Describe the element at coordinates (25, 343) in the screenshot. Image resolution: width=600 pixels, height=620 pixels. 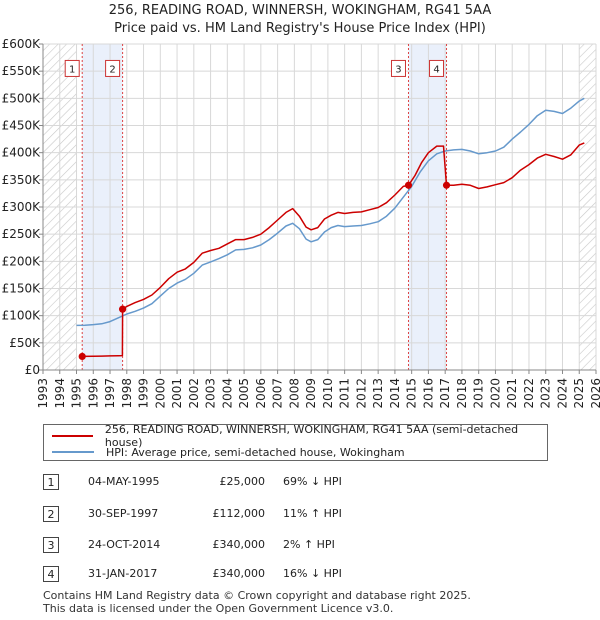
I see `y-tick-label: £50K` at that location.